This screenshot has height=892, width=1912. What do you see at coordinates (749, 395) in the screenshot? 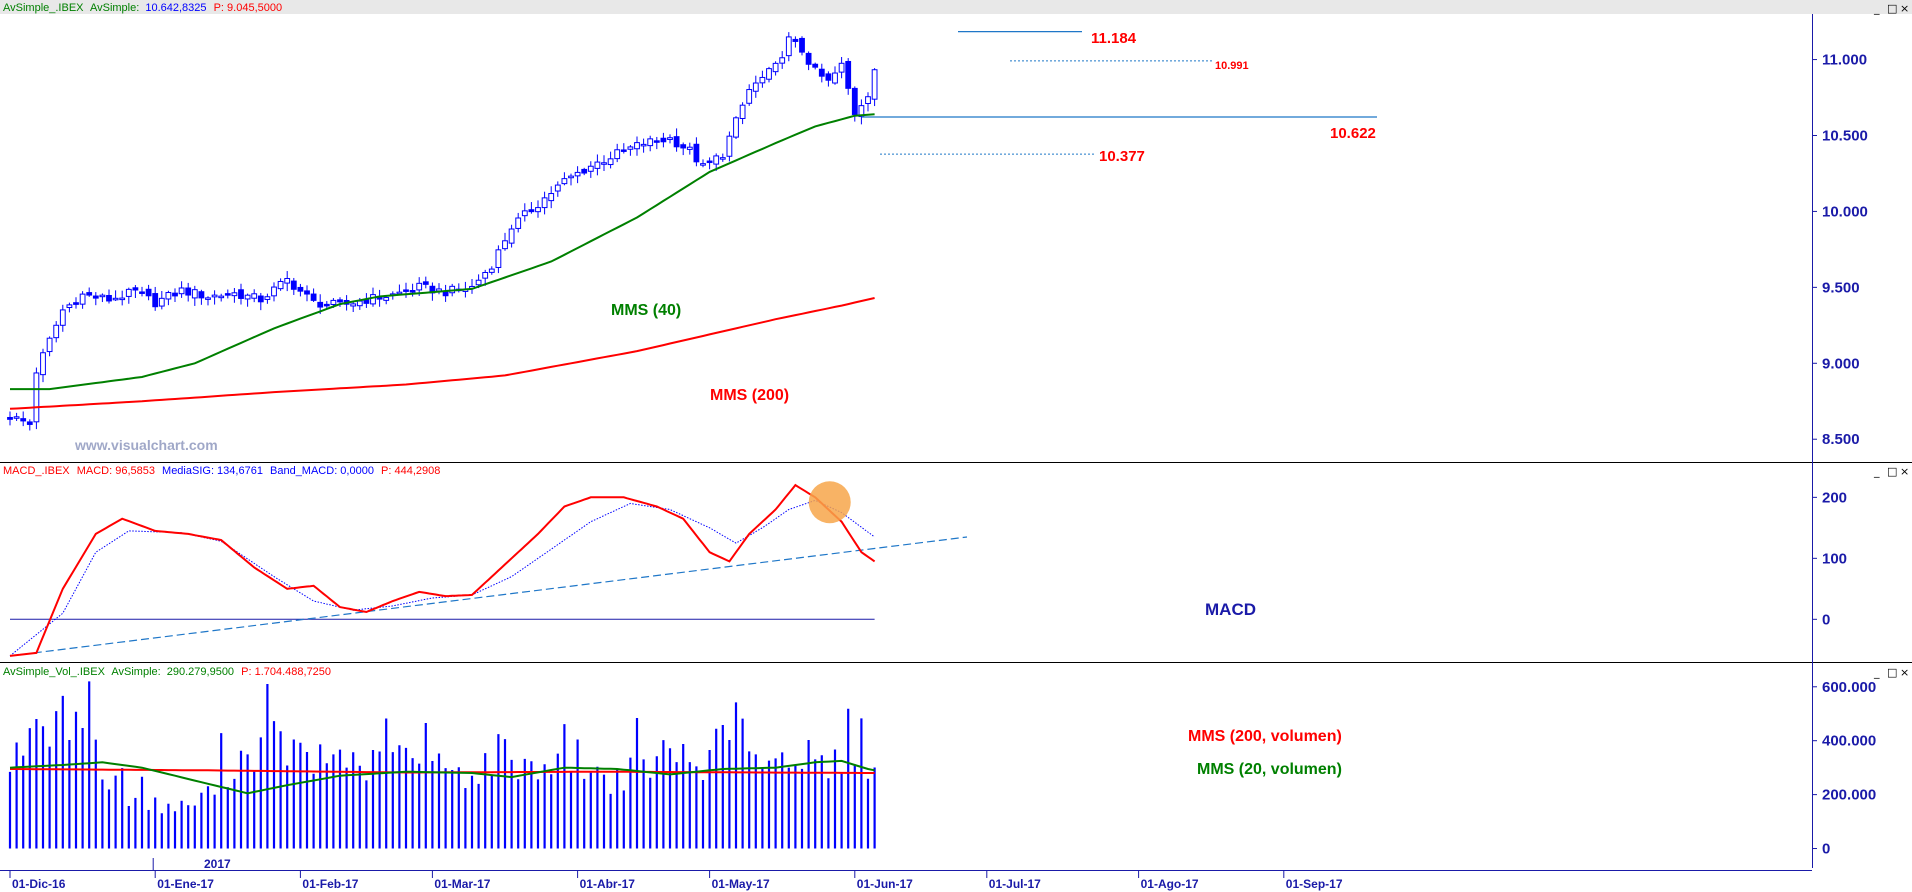
I see `label-mms200: MMS (200)` at bounding box center [749, 395].